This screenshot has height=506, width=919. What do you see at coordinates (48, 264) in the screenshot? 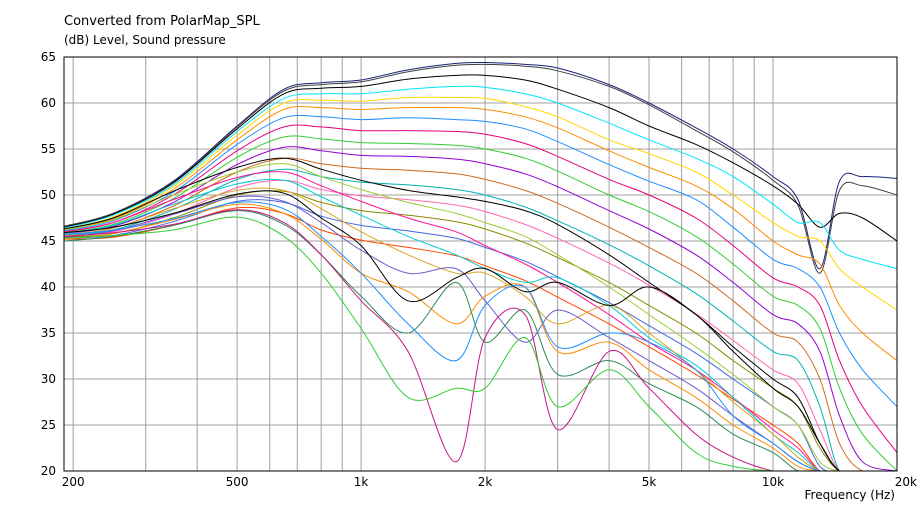
I see `y-tick-labels: 20 25 30 35 40 45 50 55 60 65` at bounding box center [48, 264].